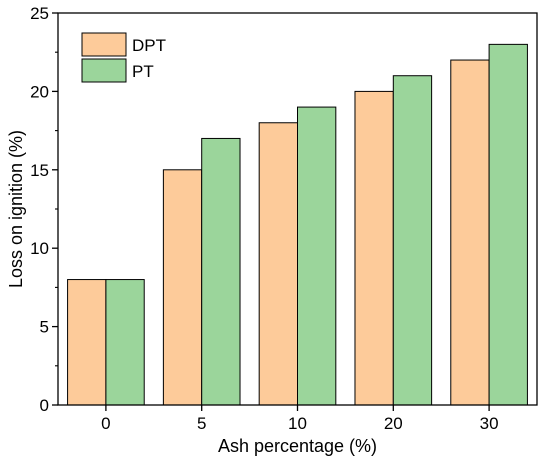 This screenshot has height=470, width=550. I want to click on legend-swatch-pt, so click(104, 70).